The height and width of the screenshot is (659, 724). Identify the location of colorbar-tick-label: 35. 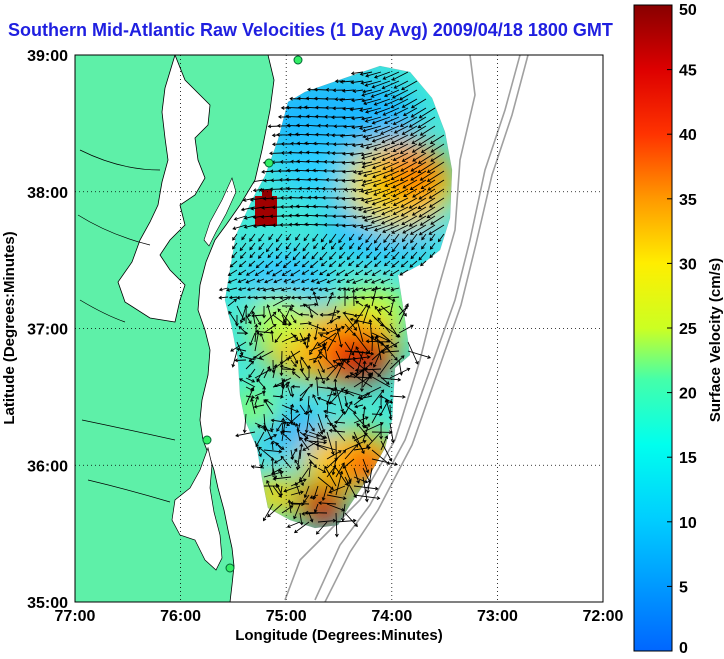
(688, 200).